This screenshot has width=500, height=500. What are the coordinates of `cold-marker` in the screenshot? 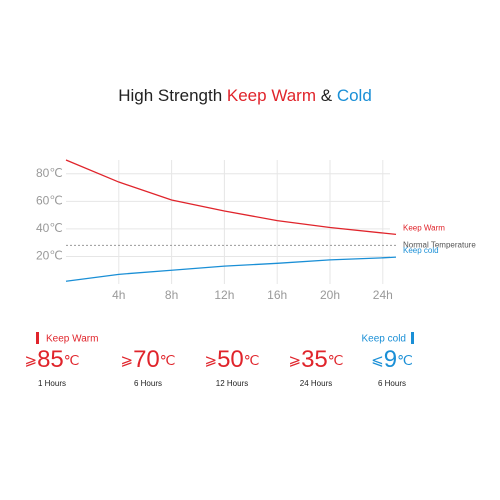 It's located at (412, 338).